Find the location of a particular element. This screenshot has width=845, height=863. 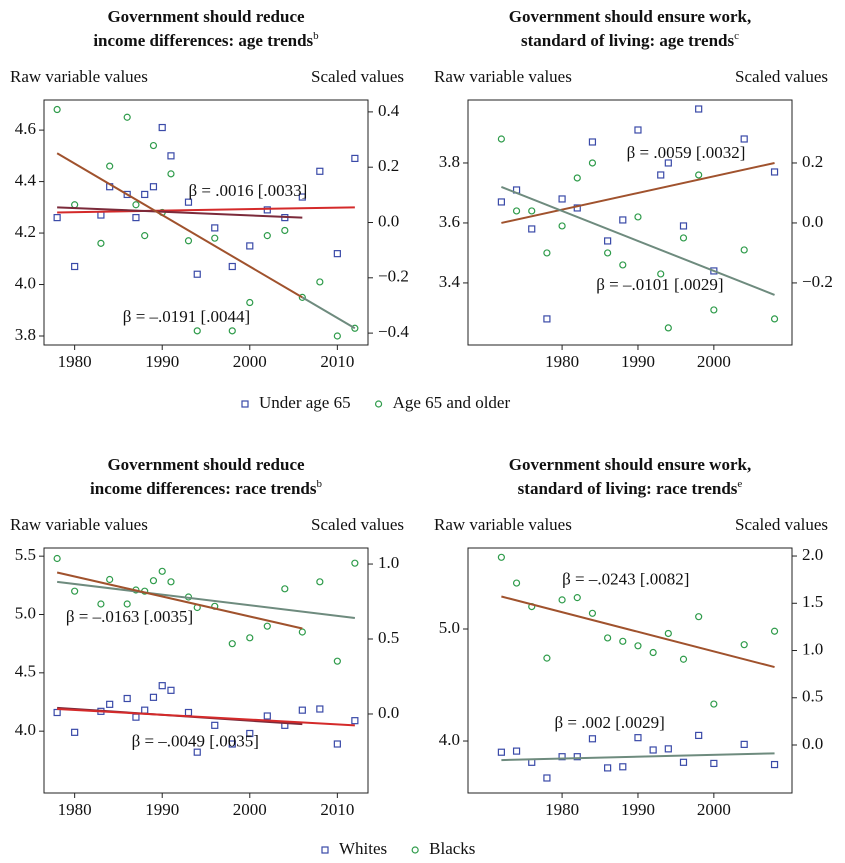

title-line: income differences: age trends is located at coordinates (203, 40).